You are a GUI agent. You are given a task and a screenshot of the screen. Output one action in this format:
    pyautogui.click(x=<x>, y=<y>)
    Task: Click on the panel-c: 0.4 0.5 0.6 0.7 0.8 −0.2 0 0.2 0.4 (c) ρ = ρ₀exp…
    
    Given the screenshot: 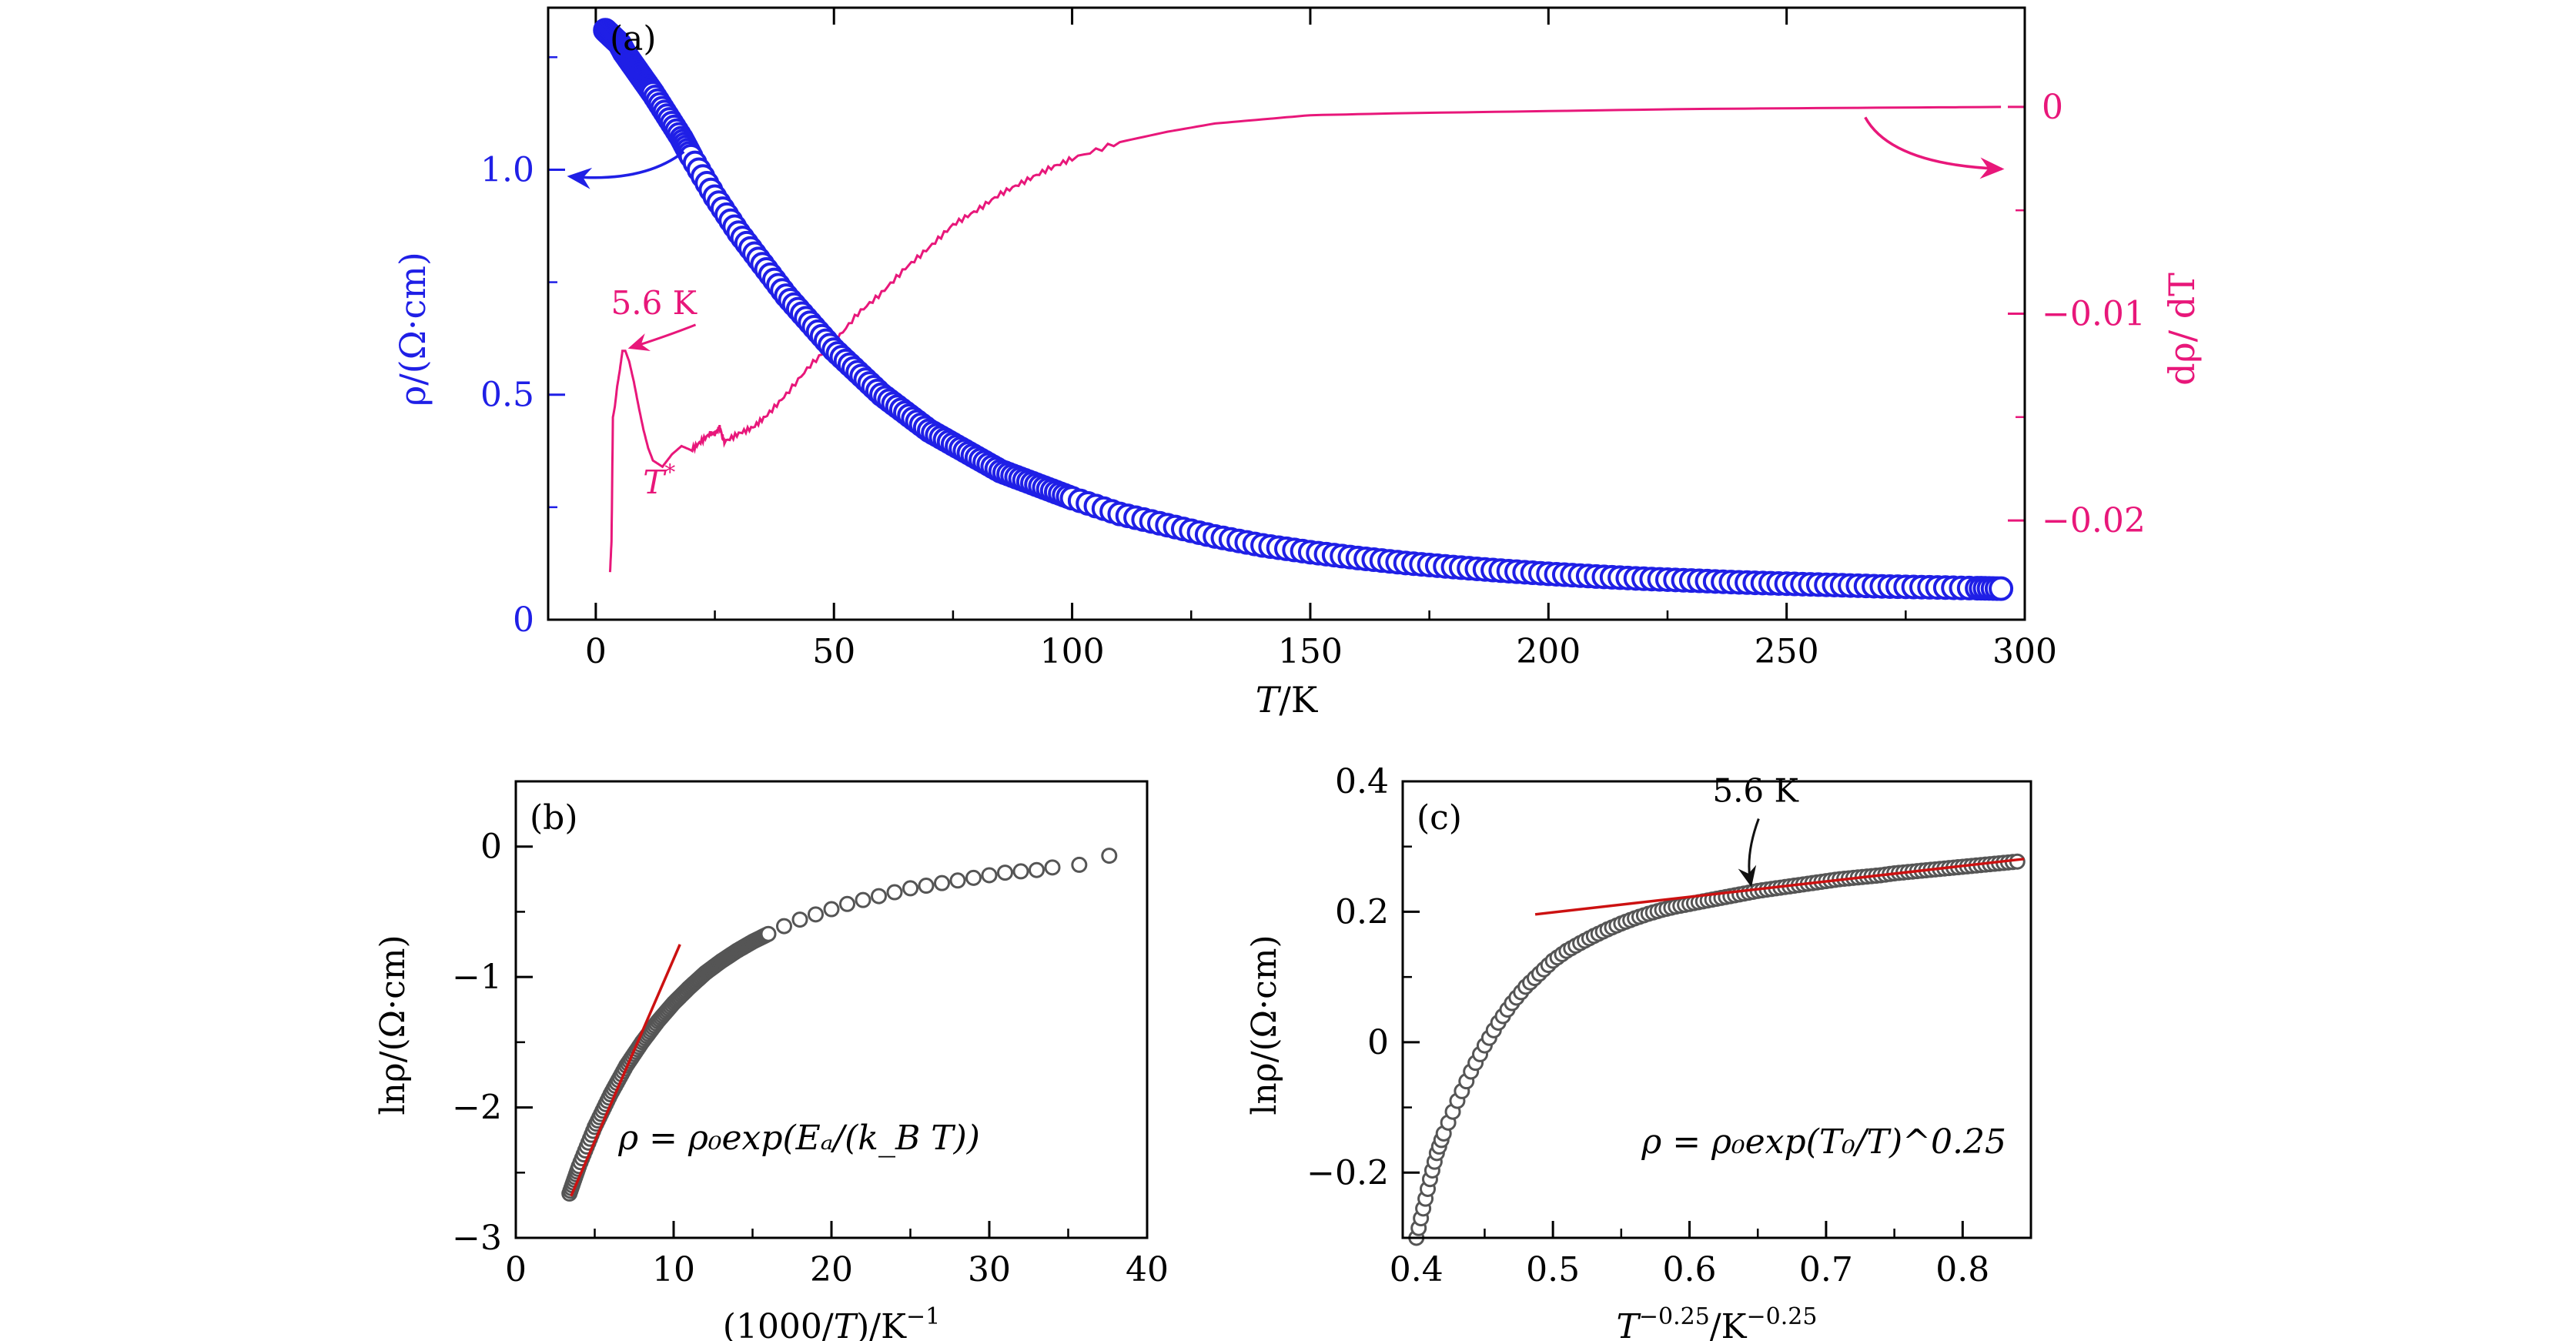 What is the action you would take?
    pyautogui.click(x=1638, y=1051)
    